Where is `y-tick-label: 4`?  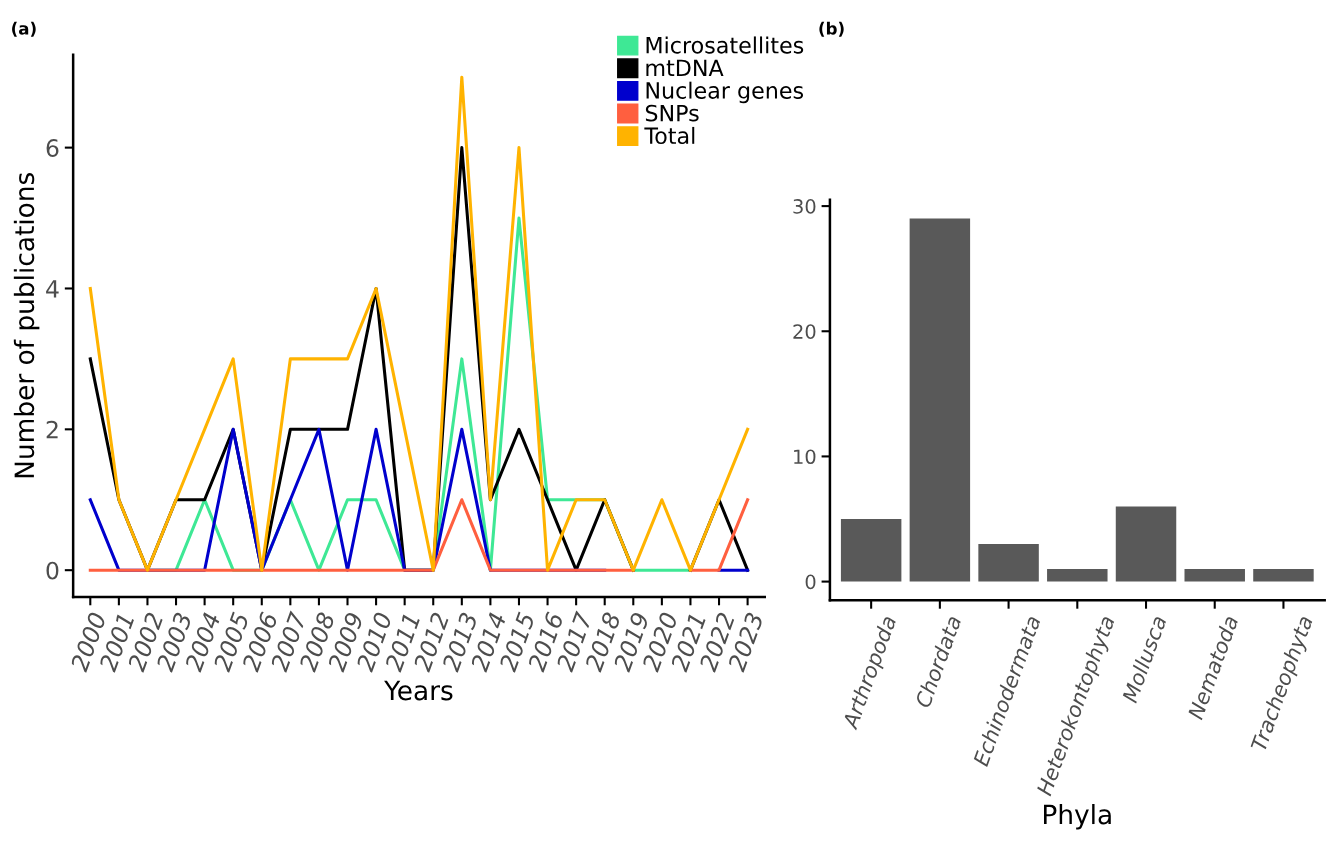 y-tick-label: 4 is located at coordinates (52, 289).